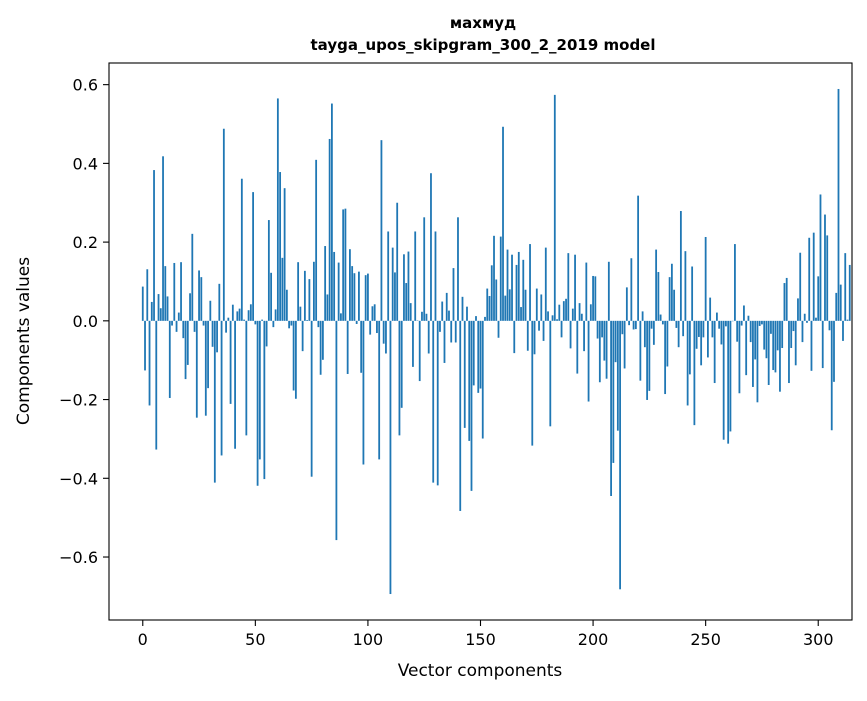 The height and width of the screenshot is (701, 867). What do you see at coordinates (85, 85) in the screenshot?
I see `y-tick-label: 0.6` at bounding box center [85, 85].